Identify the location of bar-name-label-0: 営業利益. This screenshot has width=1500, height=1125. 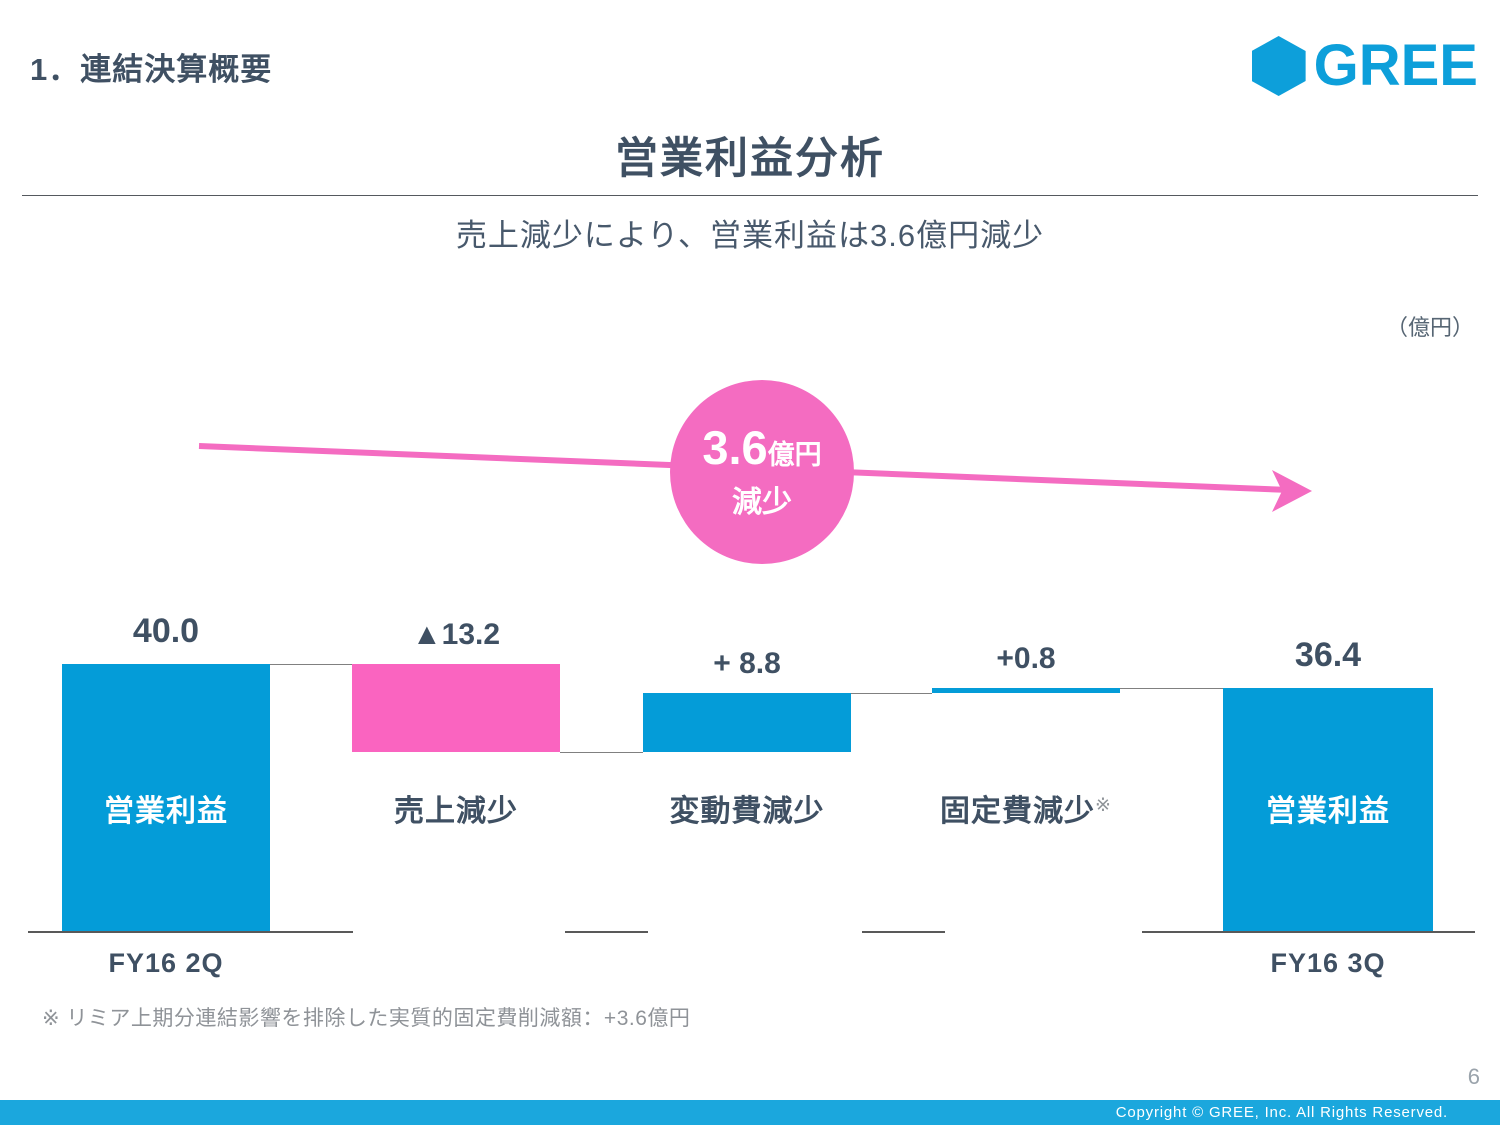
(166, 811).